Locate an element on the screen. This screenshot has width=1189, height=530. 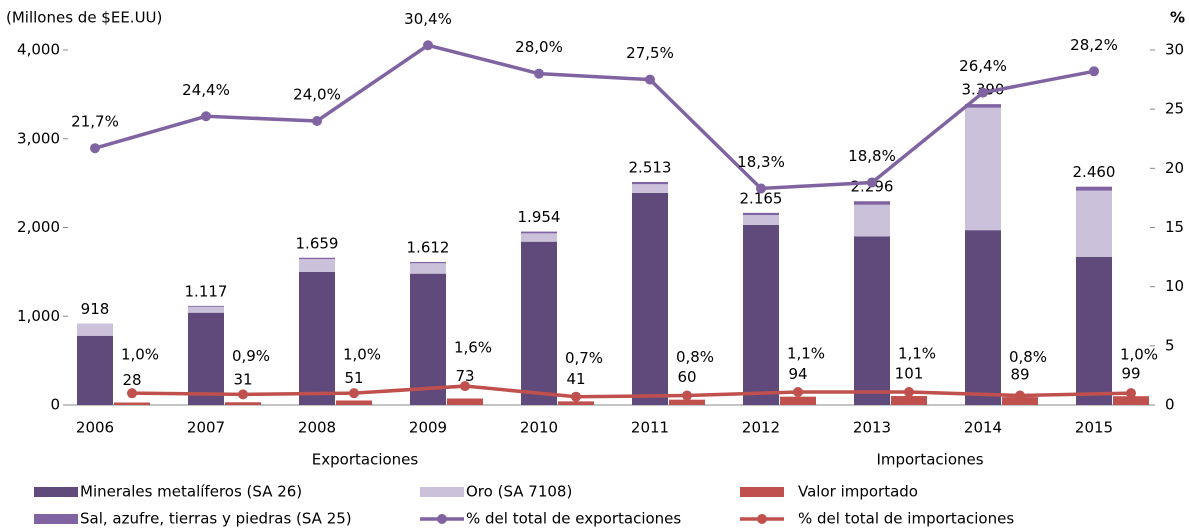
value-label: 18,8% is located at coordinates (872, 156).